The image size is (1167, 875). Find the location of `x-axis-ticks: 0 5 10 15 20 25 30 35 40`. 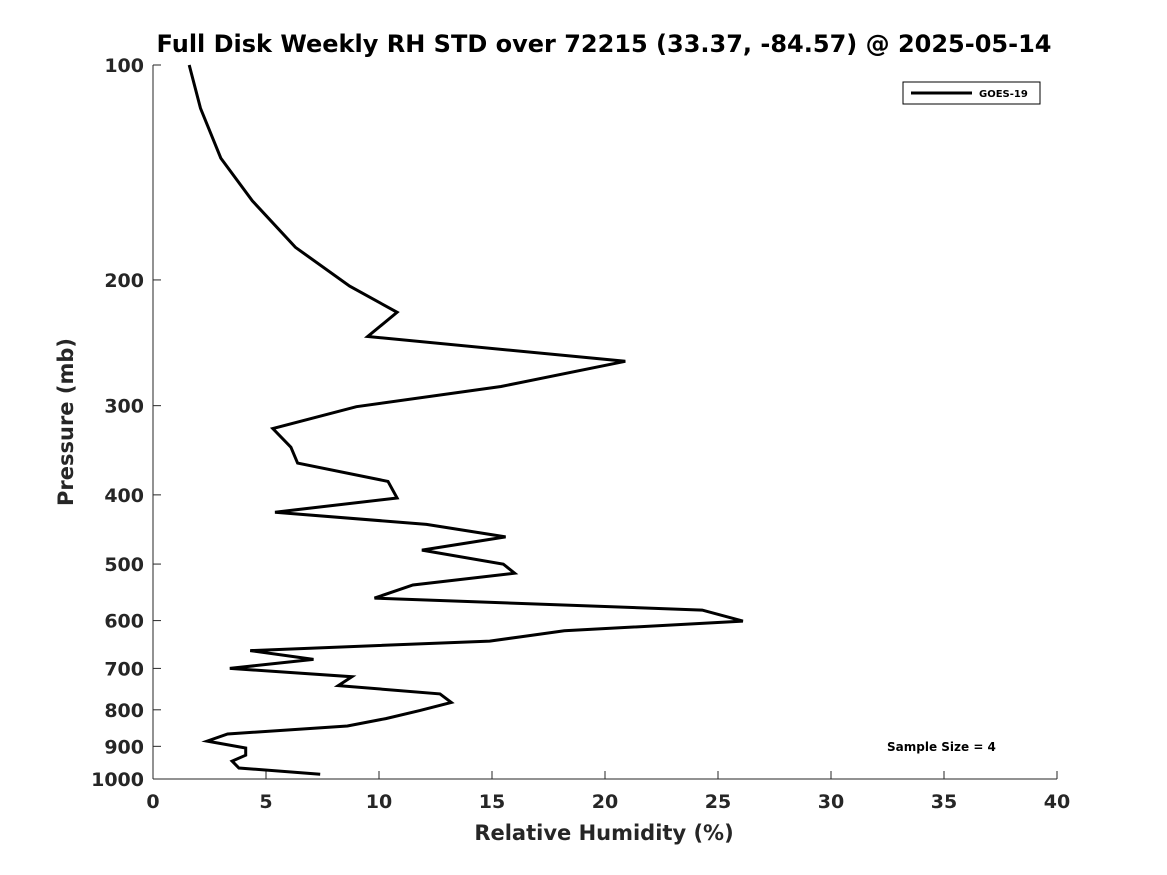

x-axis-ticks: 0 5 10 15 20 25 30 35 40 is located at coordinates (608, 792).